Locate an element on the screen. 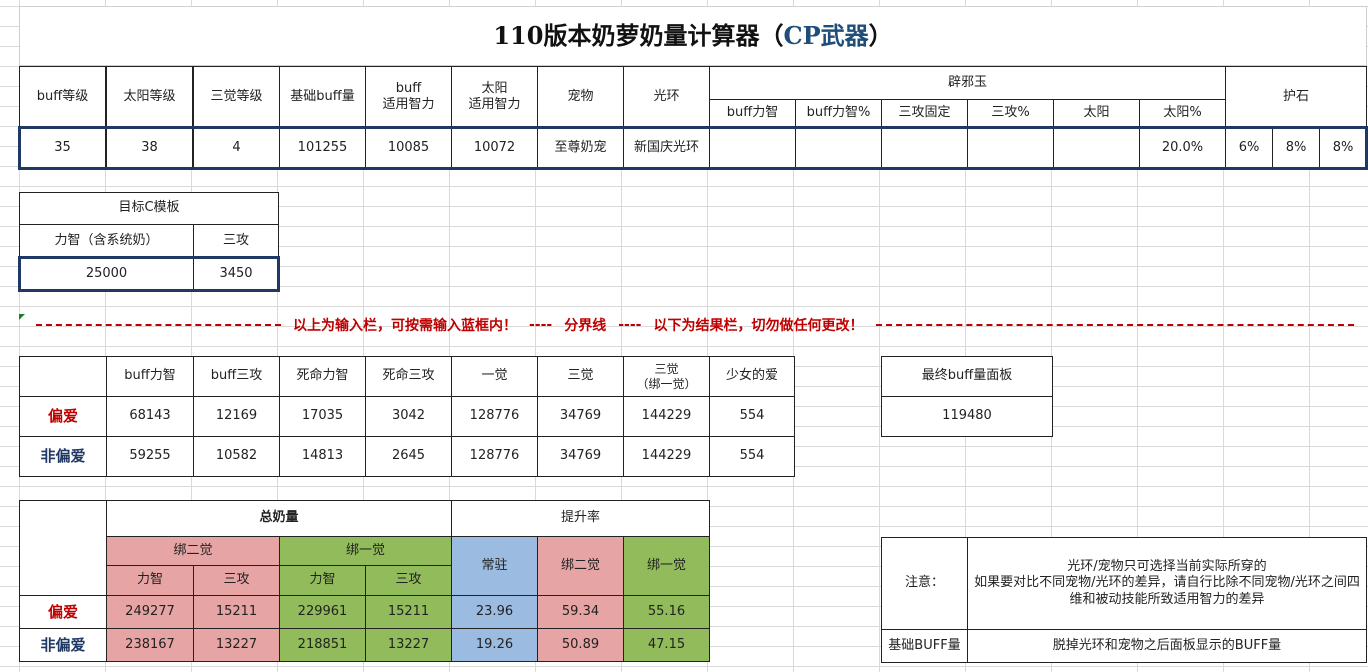 This screenshot has height=672, width=1368. results-header-3: 死命三攻 is located at coordinates (408, 376).